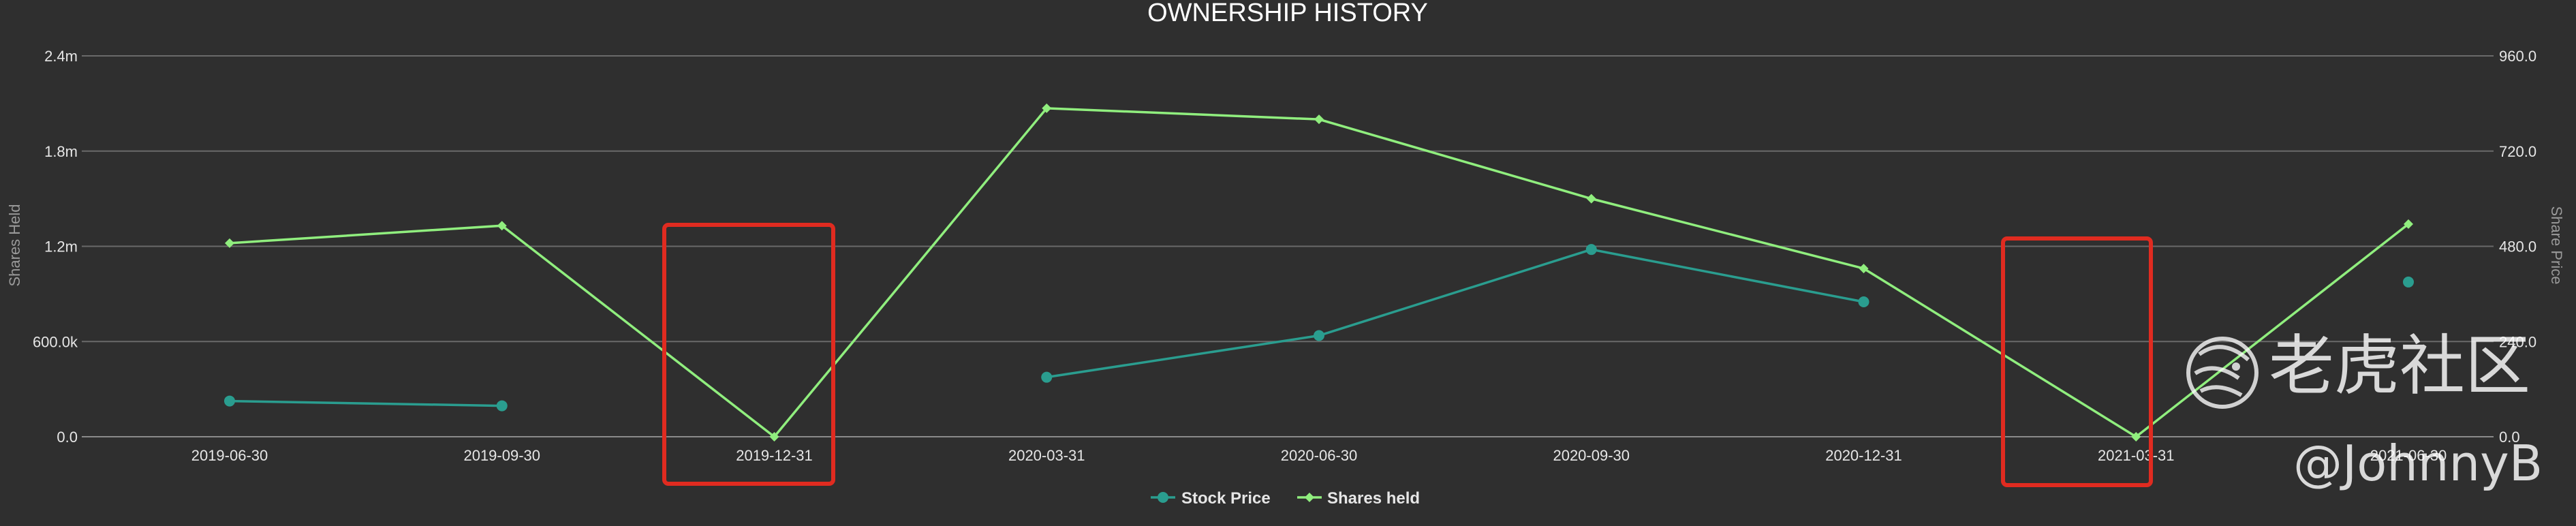  I want to click on watermark: 老虎社区 @JohnnyB, so click(2364, 410).